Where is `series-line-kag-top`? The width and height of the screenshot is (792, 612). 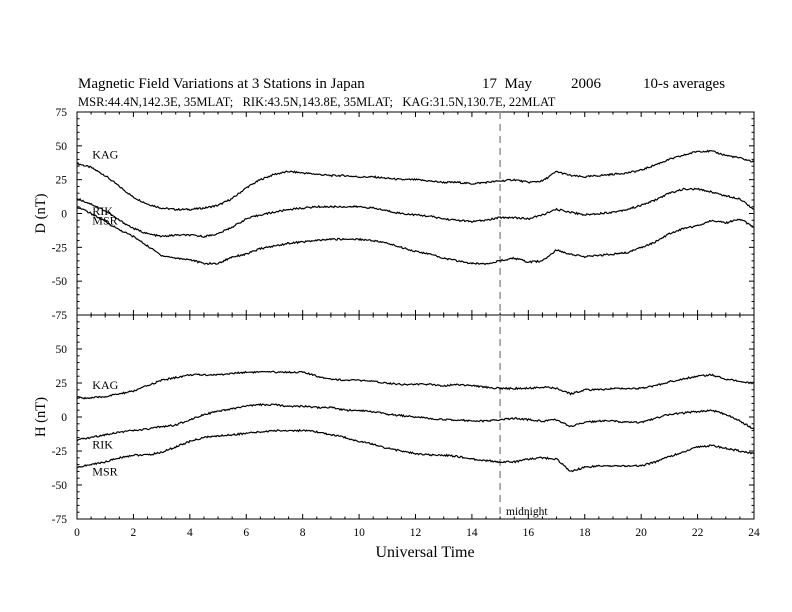 series-line-kag-top is located at coordinates (415, 180).